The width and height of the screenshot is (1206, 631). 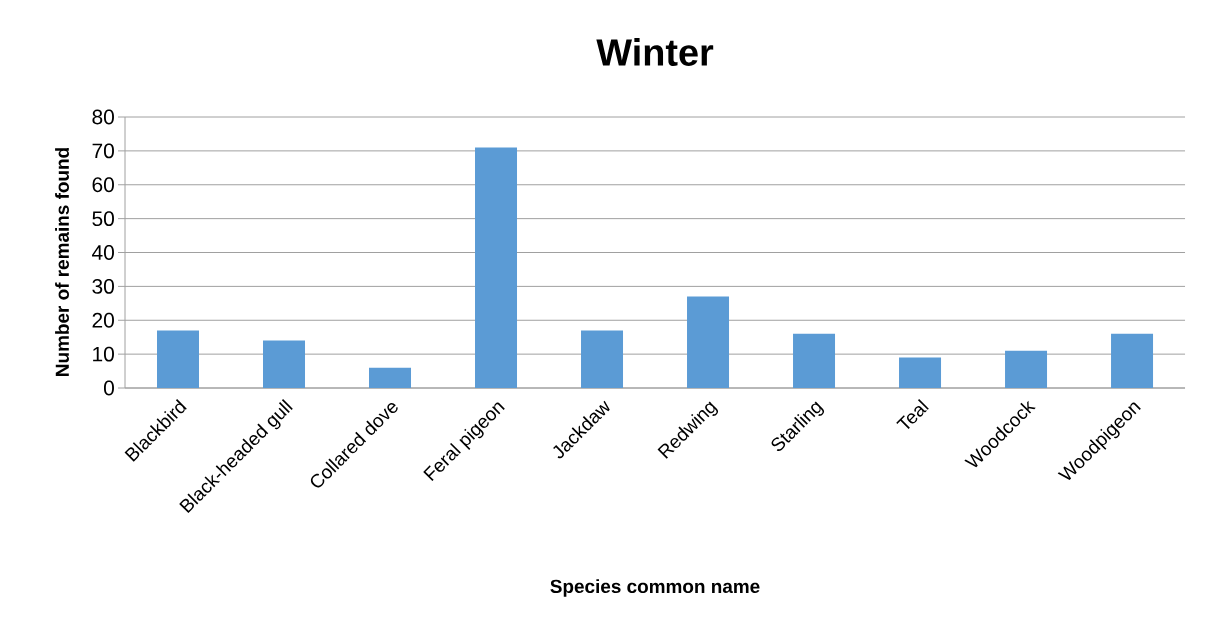 I want to click on chart-title: Winter, so click(x=655, y=52).